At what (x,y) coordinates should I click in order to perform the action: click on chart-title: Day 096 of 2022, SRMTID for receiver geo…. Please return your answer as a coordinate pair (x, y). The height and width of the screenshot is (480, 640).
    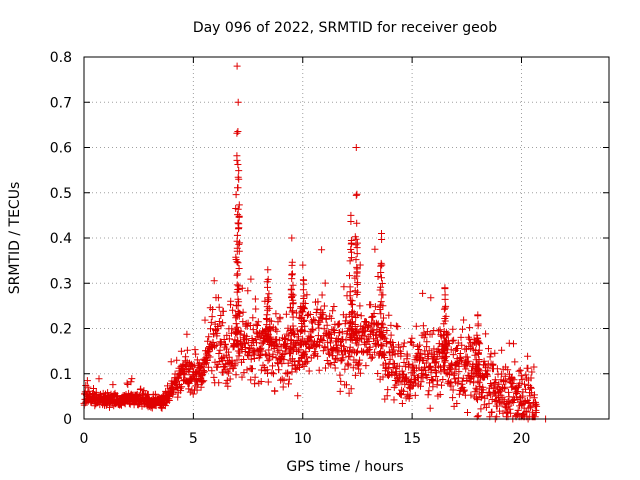
    Looking at the image, I should click on (345, 28).